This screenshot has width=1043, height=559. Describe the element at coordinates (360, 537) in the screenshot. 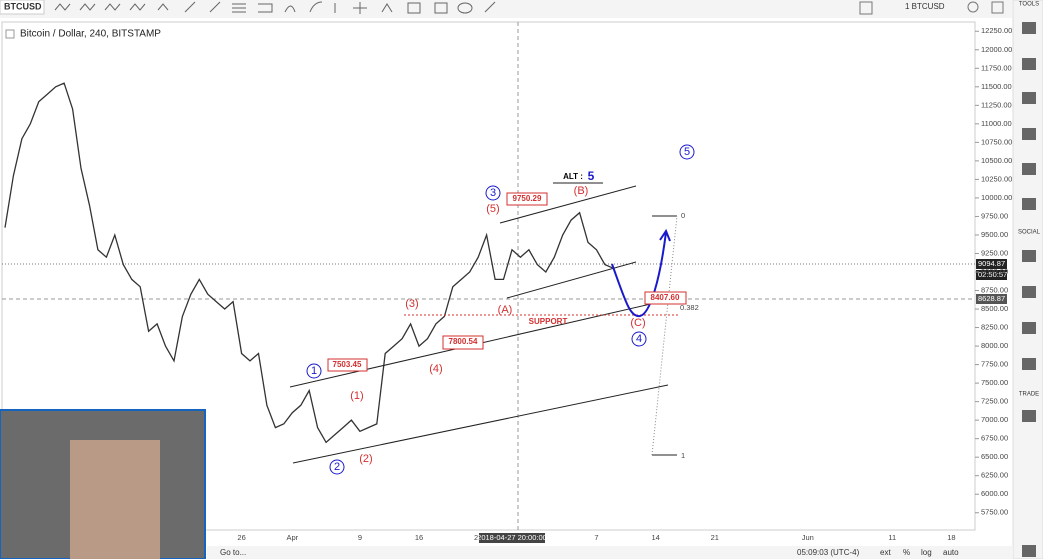

I see `x-tick-label: 9` at that location.